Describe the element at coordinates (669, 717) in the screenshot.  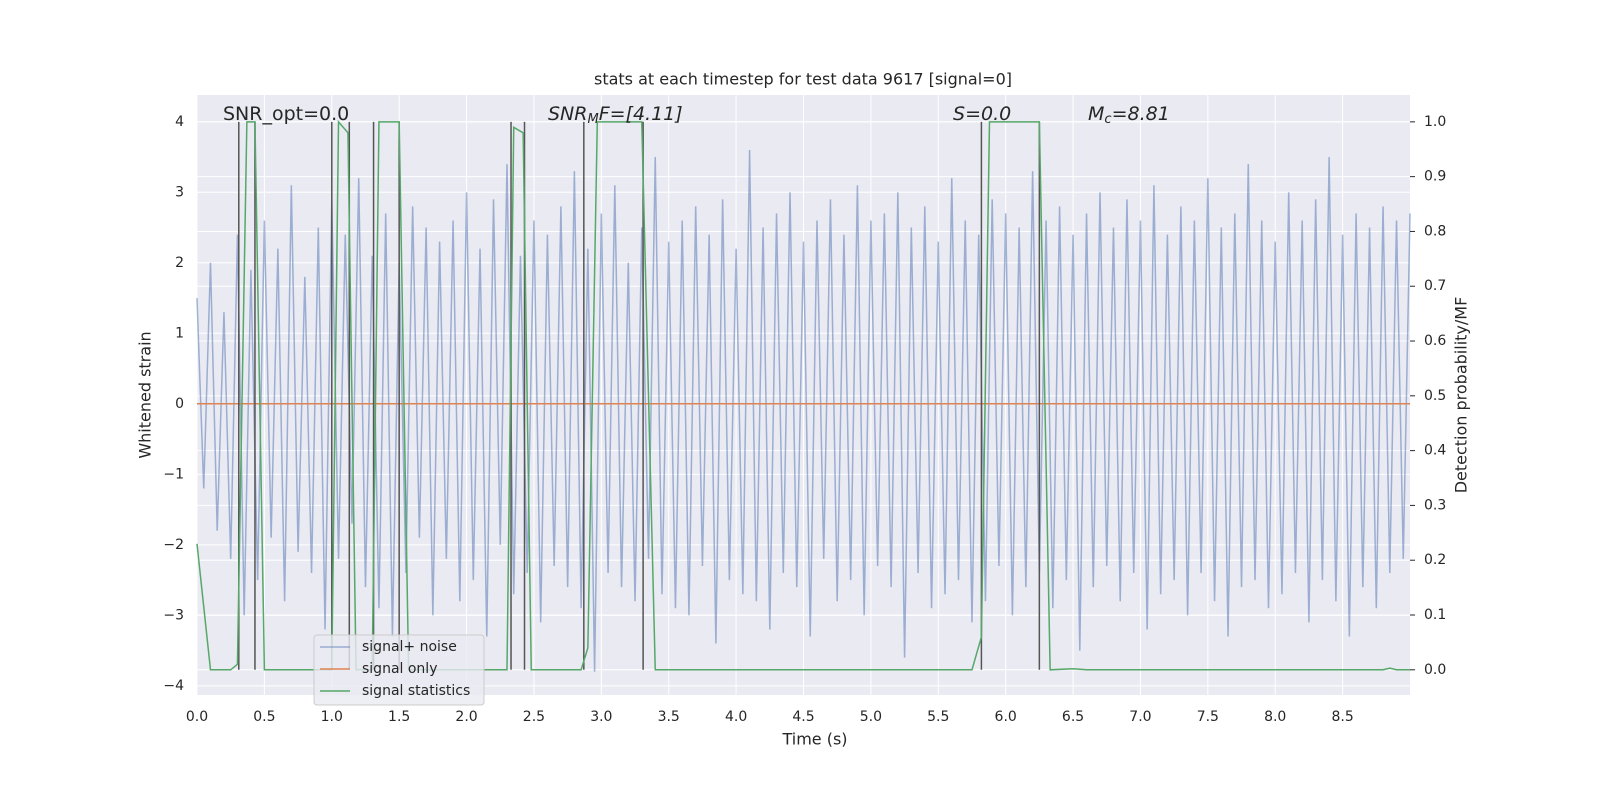
I see `x-tick-label: 3.5` at that location.